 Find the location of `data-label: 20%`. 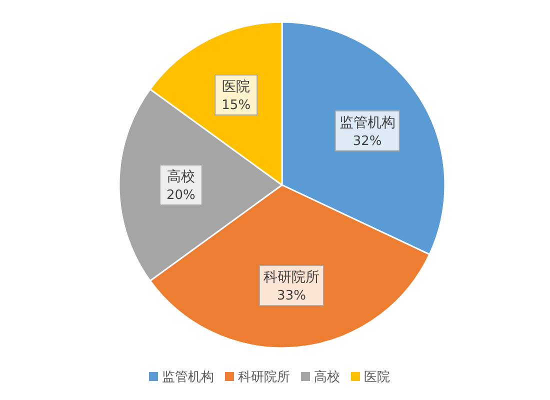

data-label: 20% is located at coordinates (181, 195).